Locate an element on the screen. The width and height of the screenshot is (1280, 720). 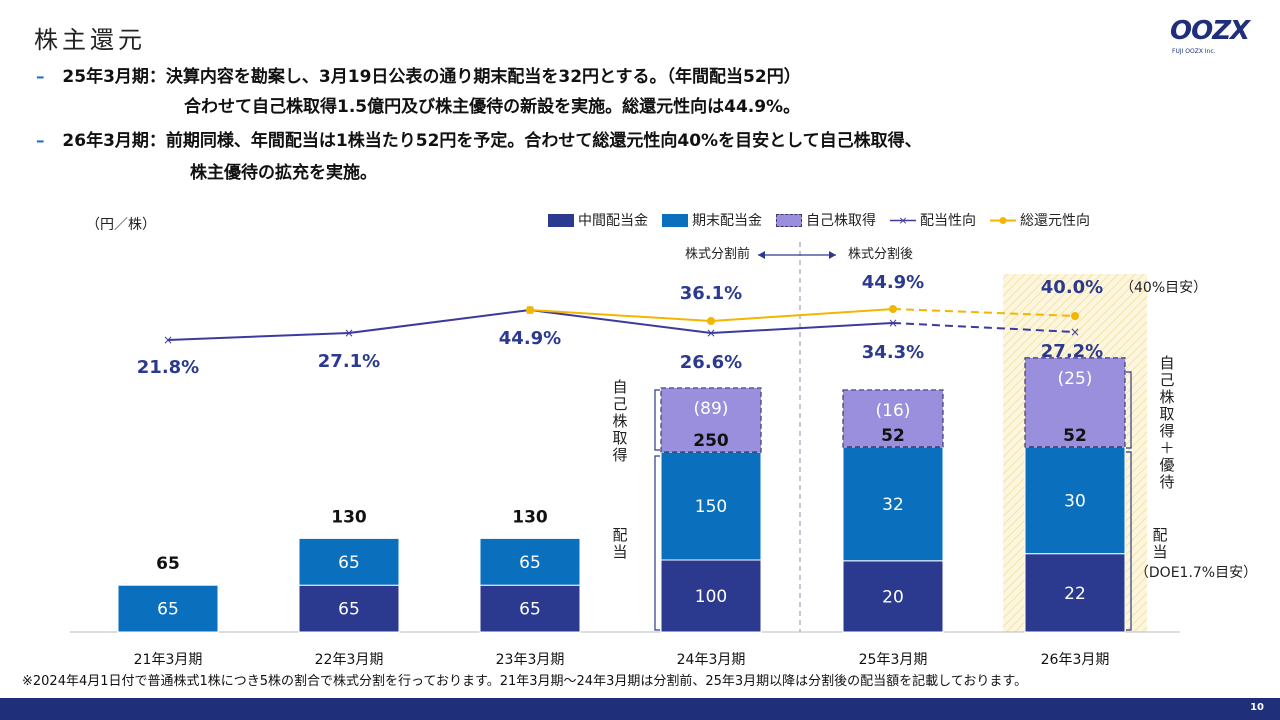
legend-swatch-buyback is located at coordinates (789, 220).